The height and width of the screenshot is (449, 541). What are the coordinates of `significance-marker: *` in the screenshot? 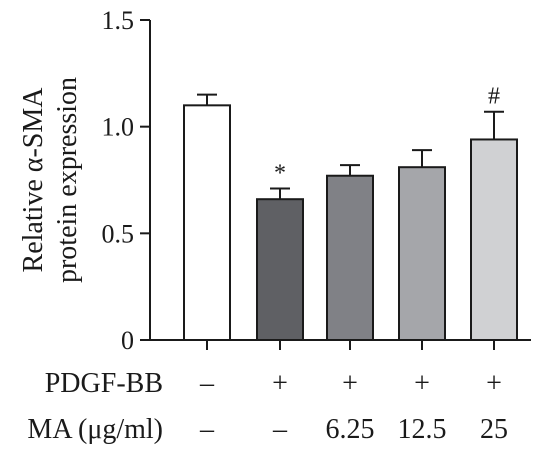 It's located at (280, 174).